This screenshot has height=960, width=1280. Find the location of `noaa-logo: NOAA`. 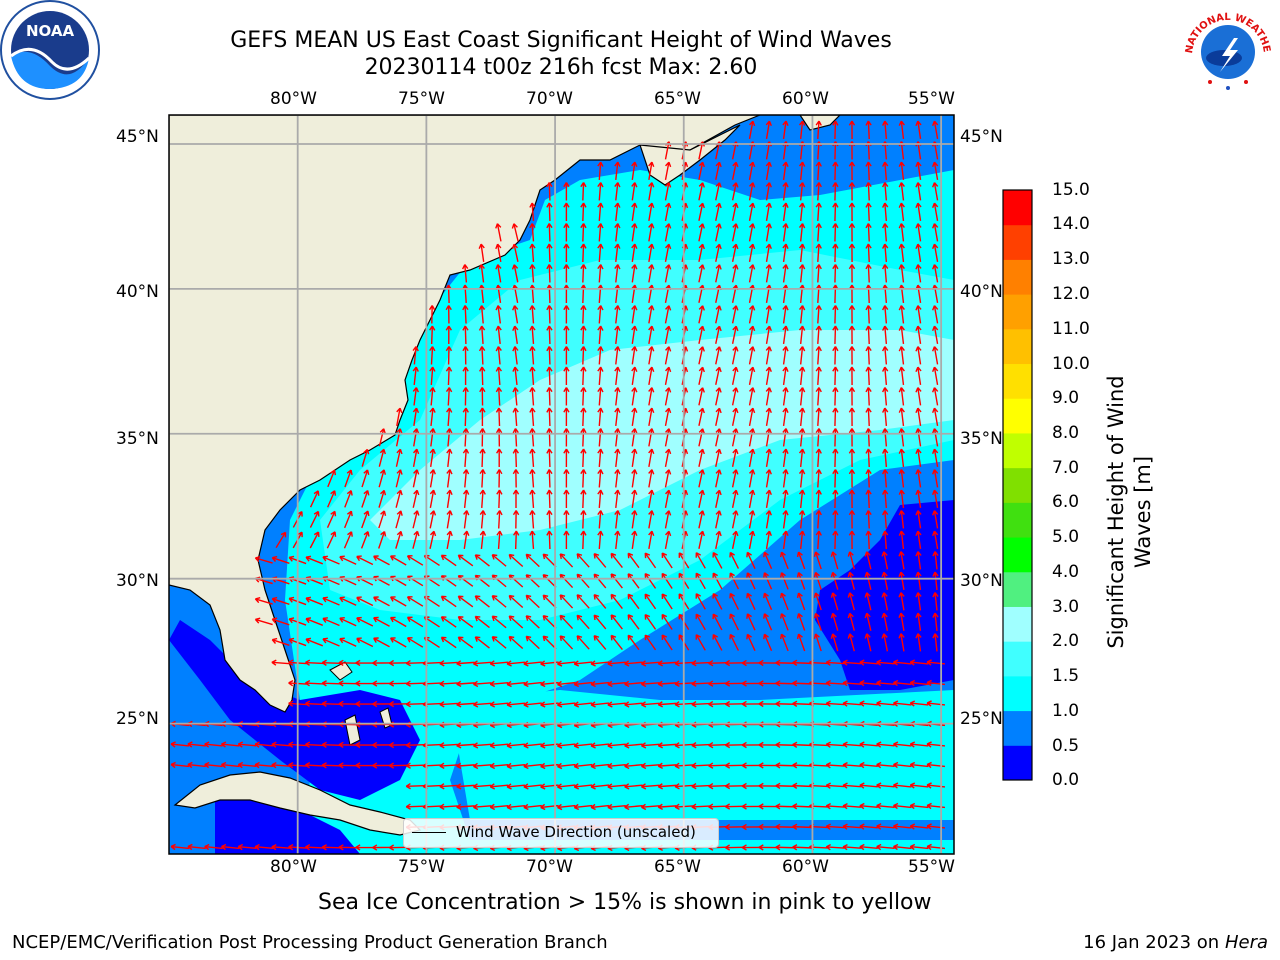

noaa-logo: NOAA is located at coordinates (50, 50).